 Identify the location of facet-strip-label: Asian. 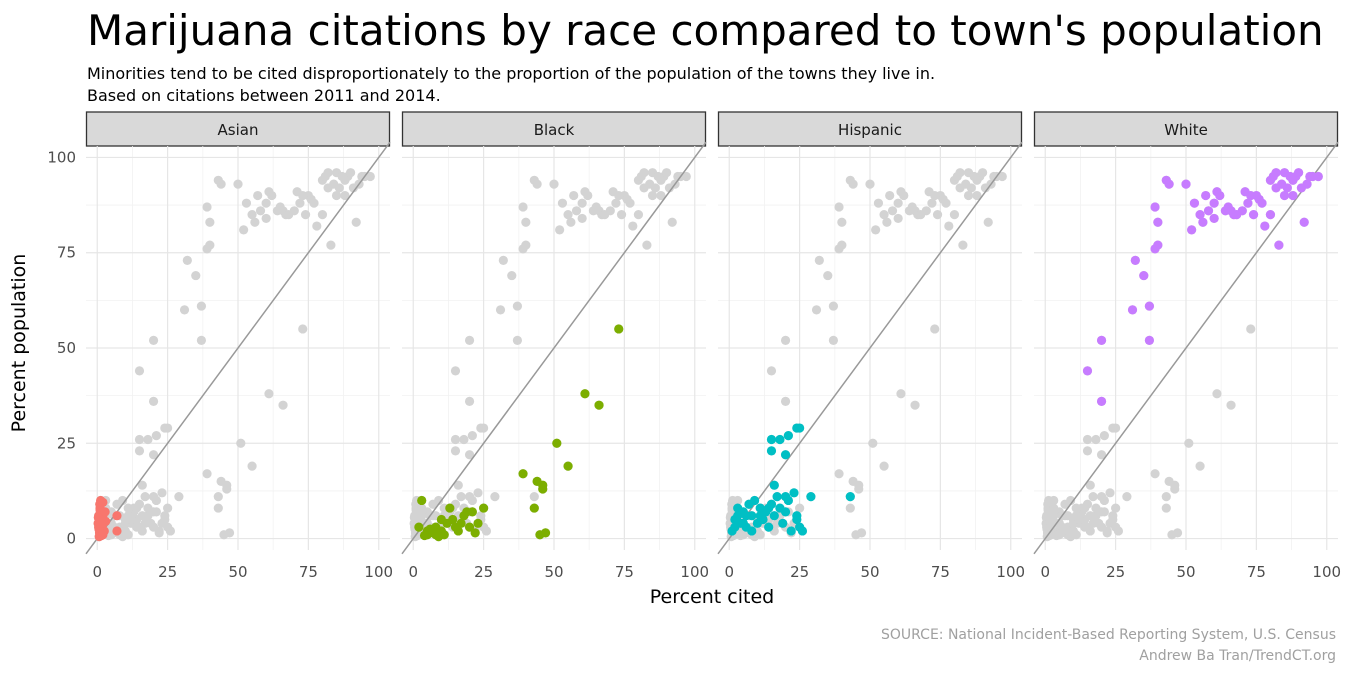
(238, 130).